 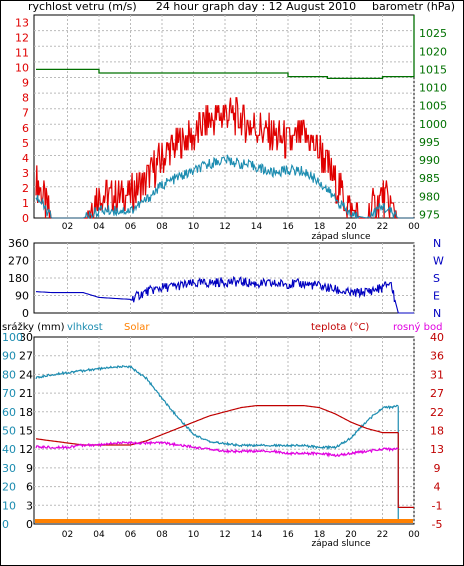 What do you see at coordinates (18, 243) in the screenshot?
I see `direction-axis-tick: 360` at bounding box center [18, 243].